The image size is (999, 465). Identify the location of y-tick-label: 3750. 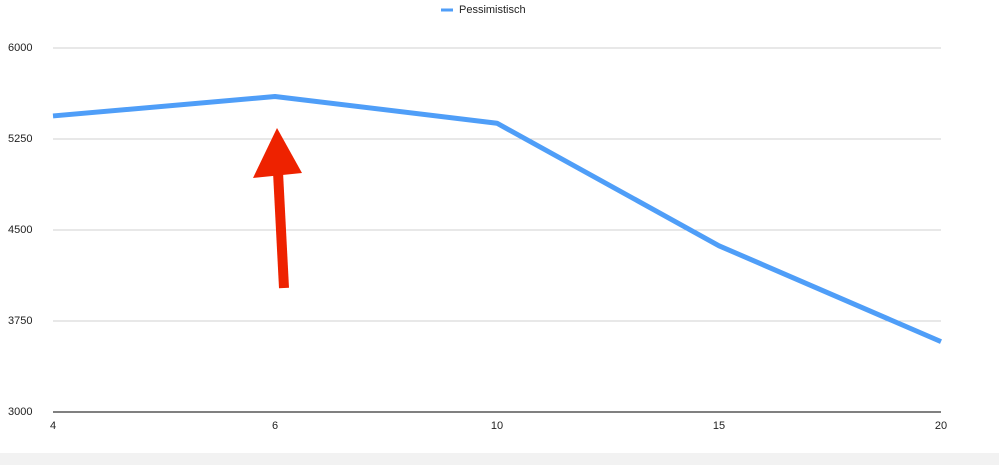
(20, 321).